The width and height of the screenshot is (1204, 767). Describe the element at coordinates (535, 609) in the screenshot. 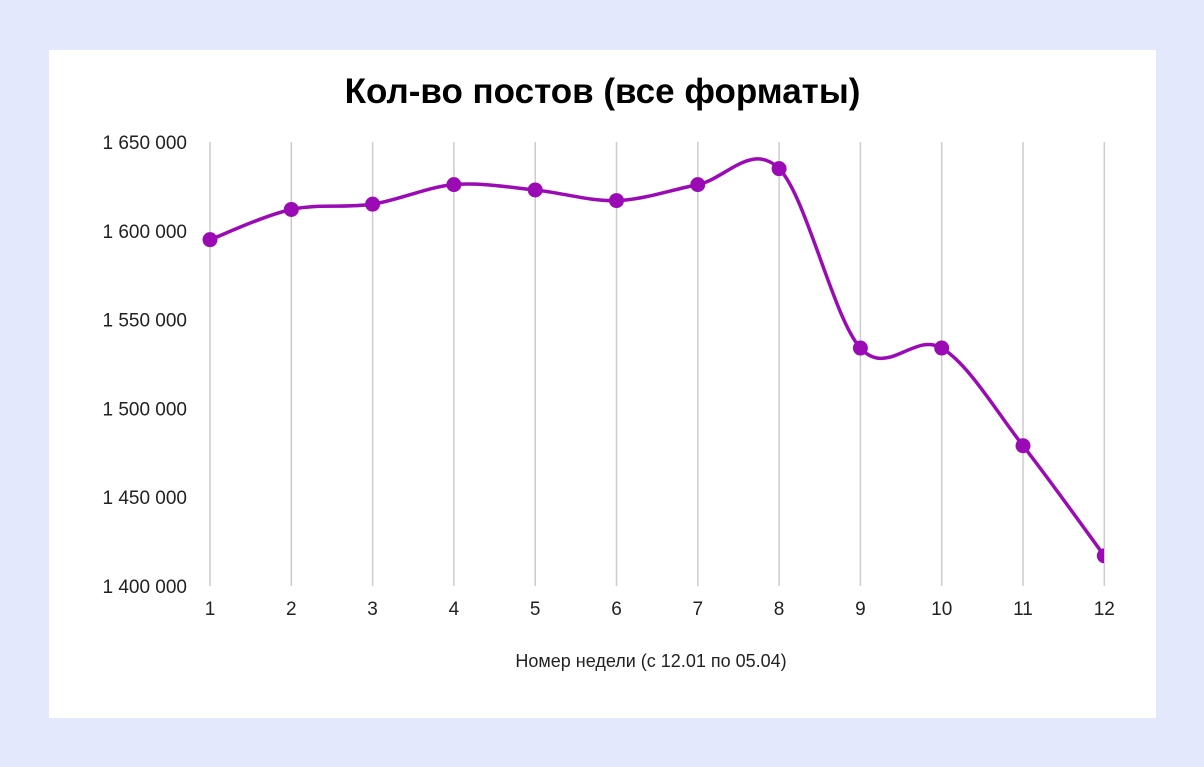

I see `x-tick-label: 5` at that location.